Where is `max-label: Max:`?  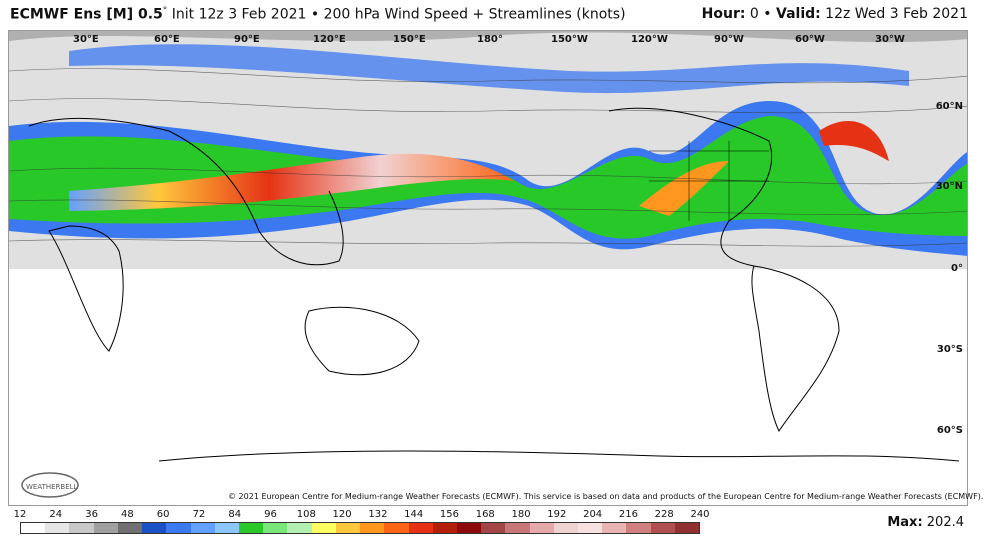 max-label: Max: is located at coordinates (905, 522).